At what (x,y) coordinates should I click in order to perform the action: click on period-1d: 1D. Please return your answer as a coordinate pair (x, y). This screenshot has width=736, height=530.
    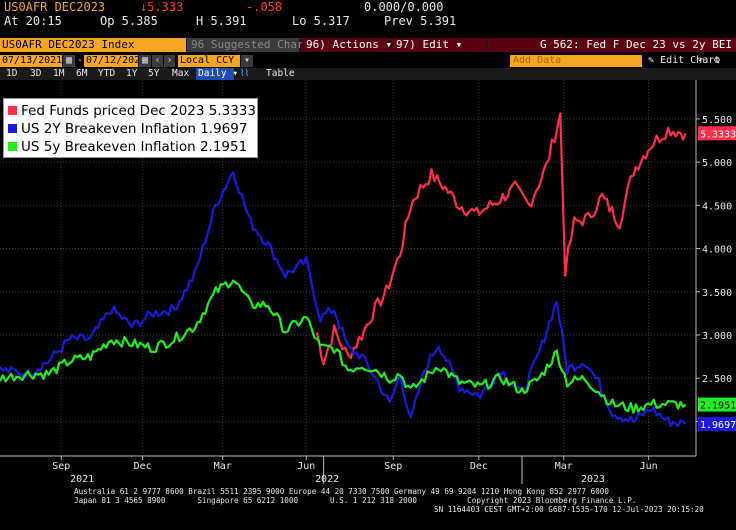
    Looking at the image, I should click on (12, 73).